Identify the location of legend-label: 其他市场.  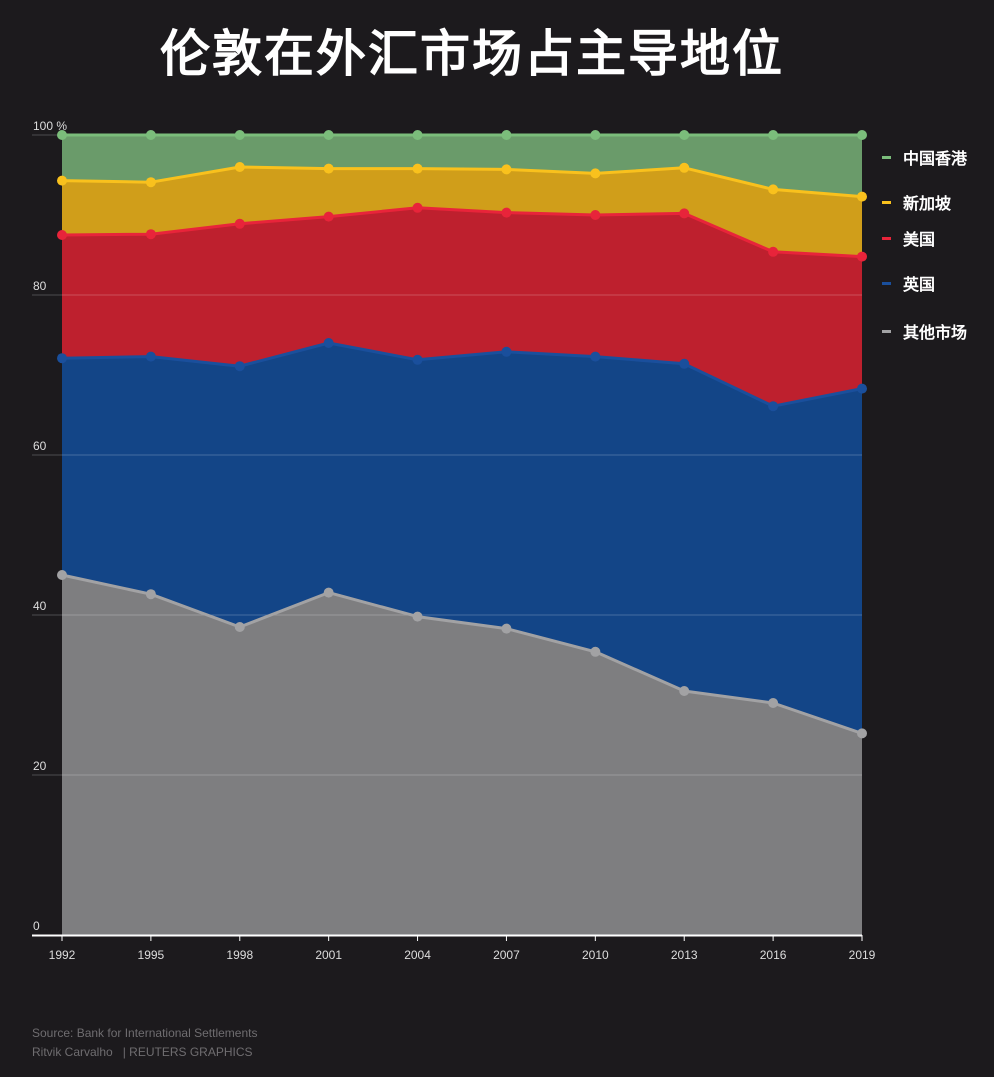
(935, 332).